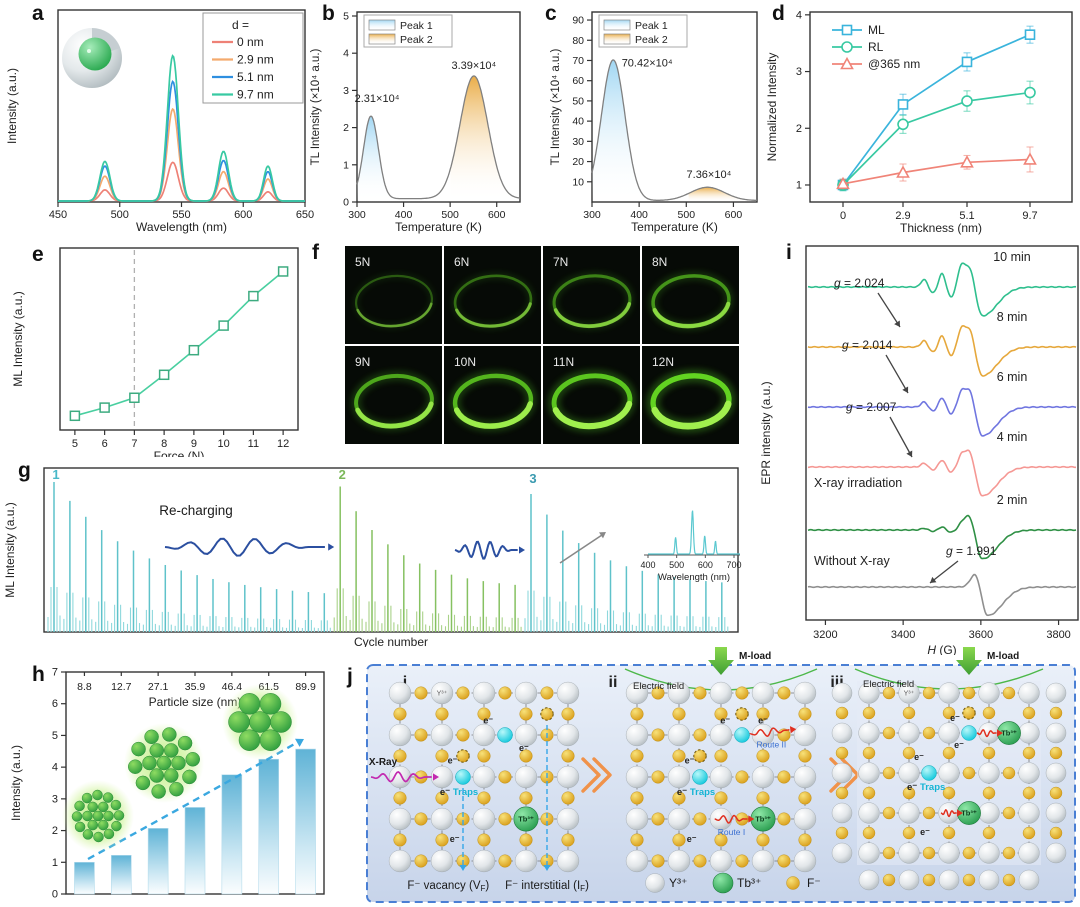  Describe the element at coordinates (941, 649) in the screenshot. I see `x-axis-label: H (G)` at that location.